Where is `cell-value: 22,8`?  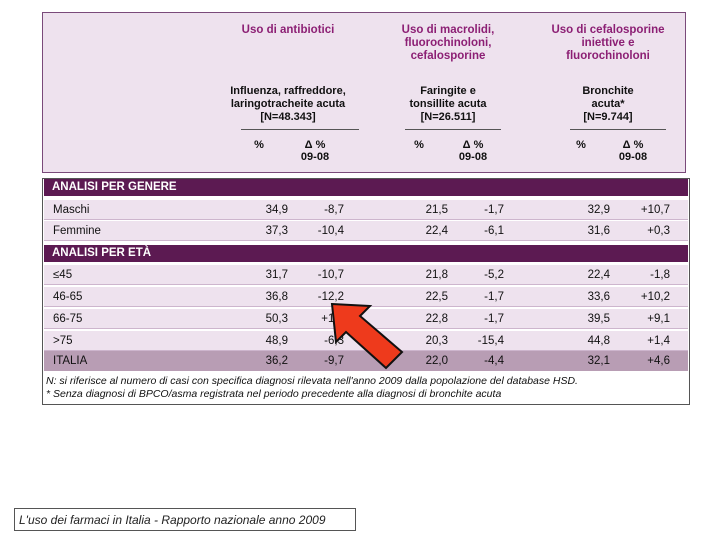 cell-value: 22,8 is located at coordinates (436, 319).